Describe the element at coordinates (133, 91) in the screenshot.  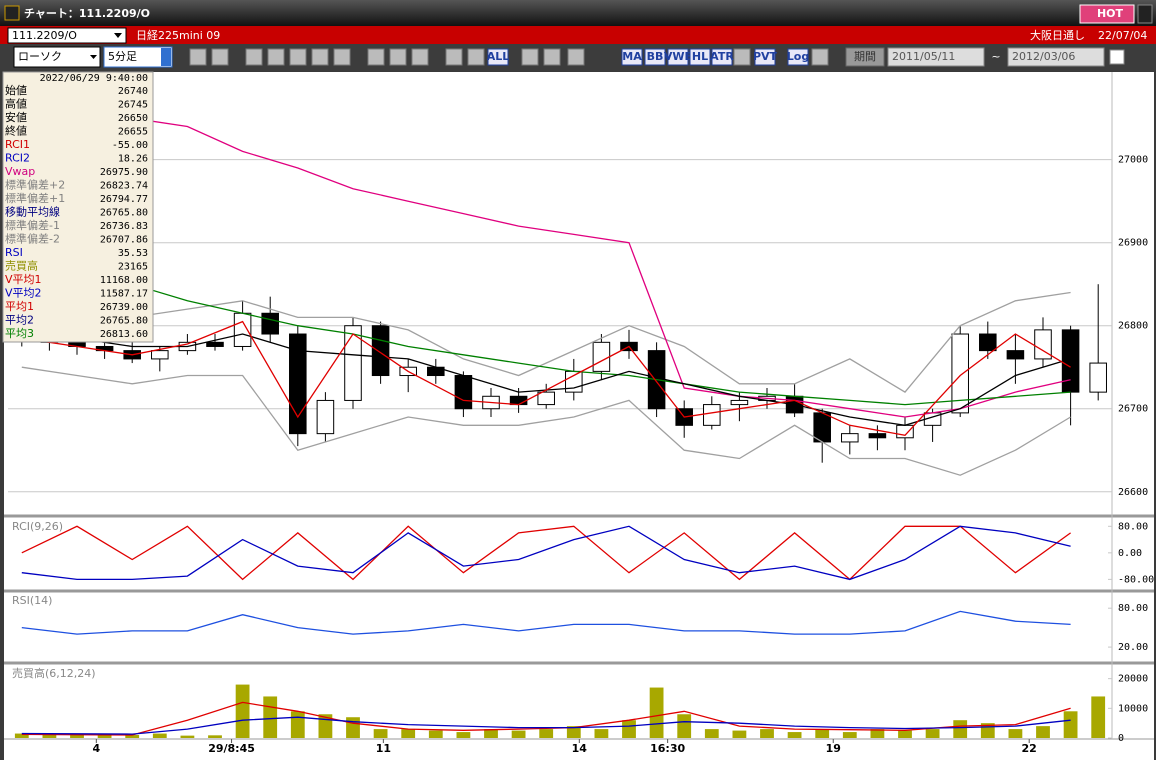
I see `info-value: 26740` at that location.